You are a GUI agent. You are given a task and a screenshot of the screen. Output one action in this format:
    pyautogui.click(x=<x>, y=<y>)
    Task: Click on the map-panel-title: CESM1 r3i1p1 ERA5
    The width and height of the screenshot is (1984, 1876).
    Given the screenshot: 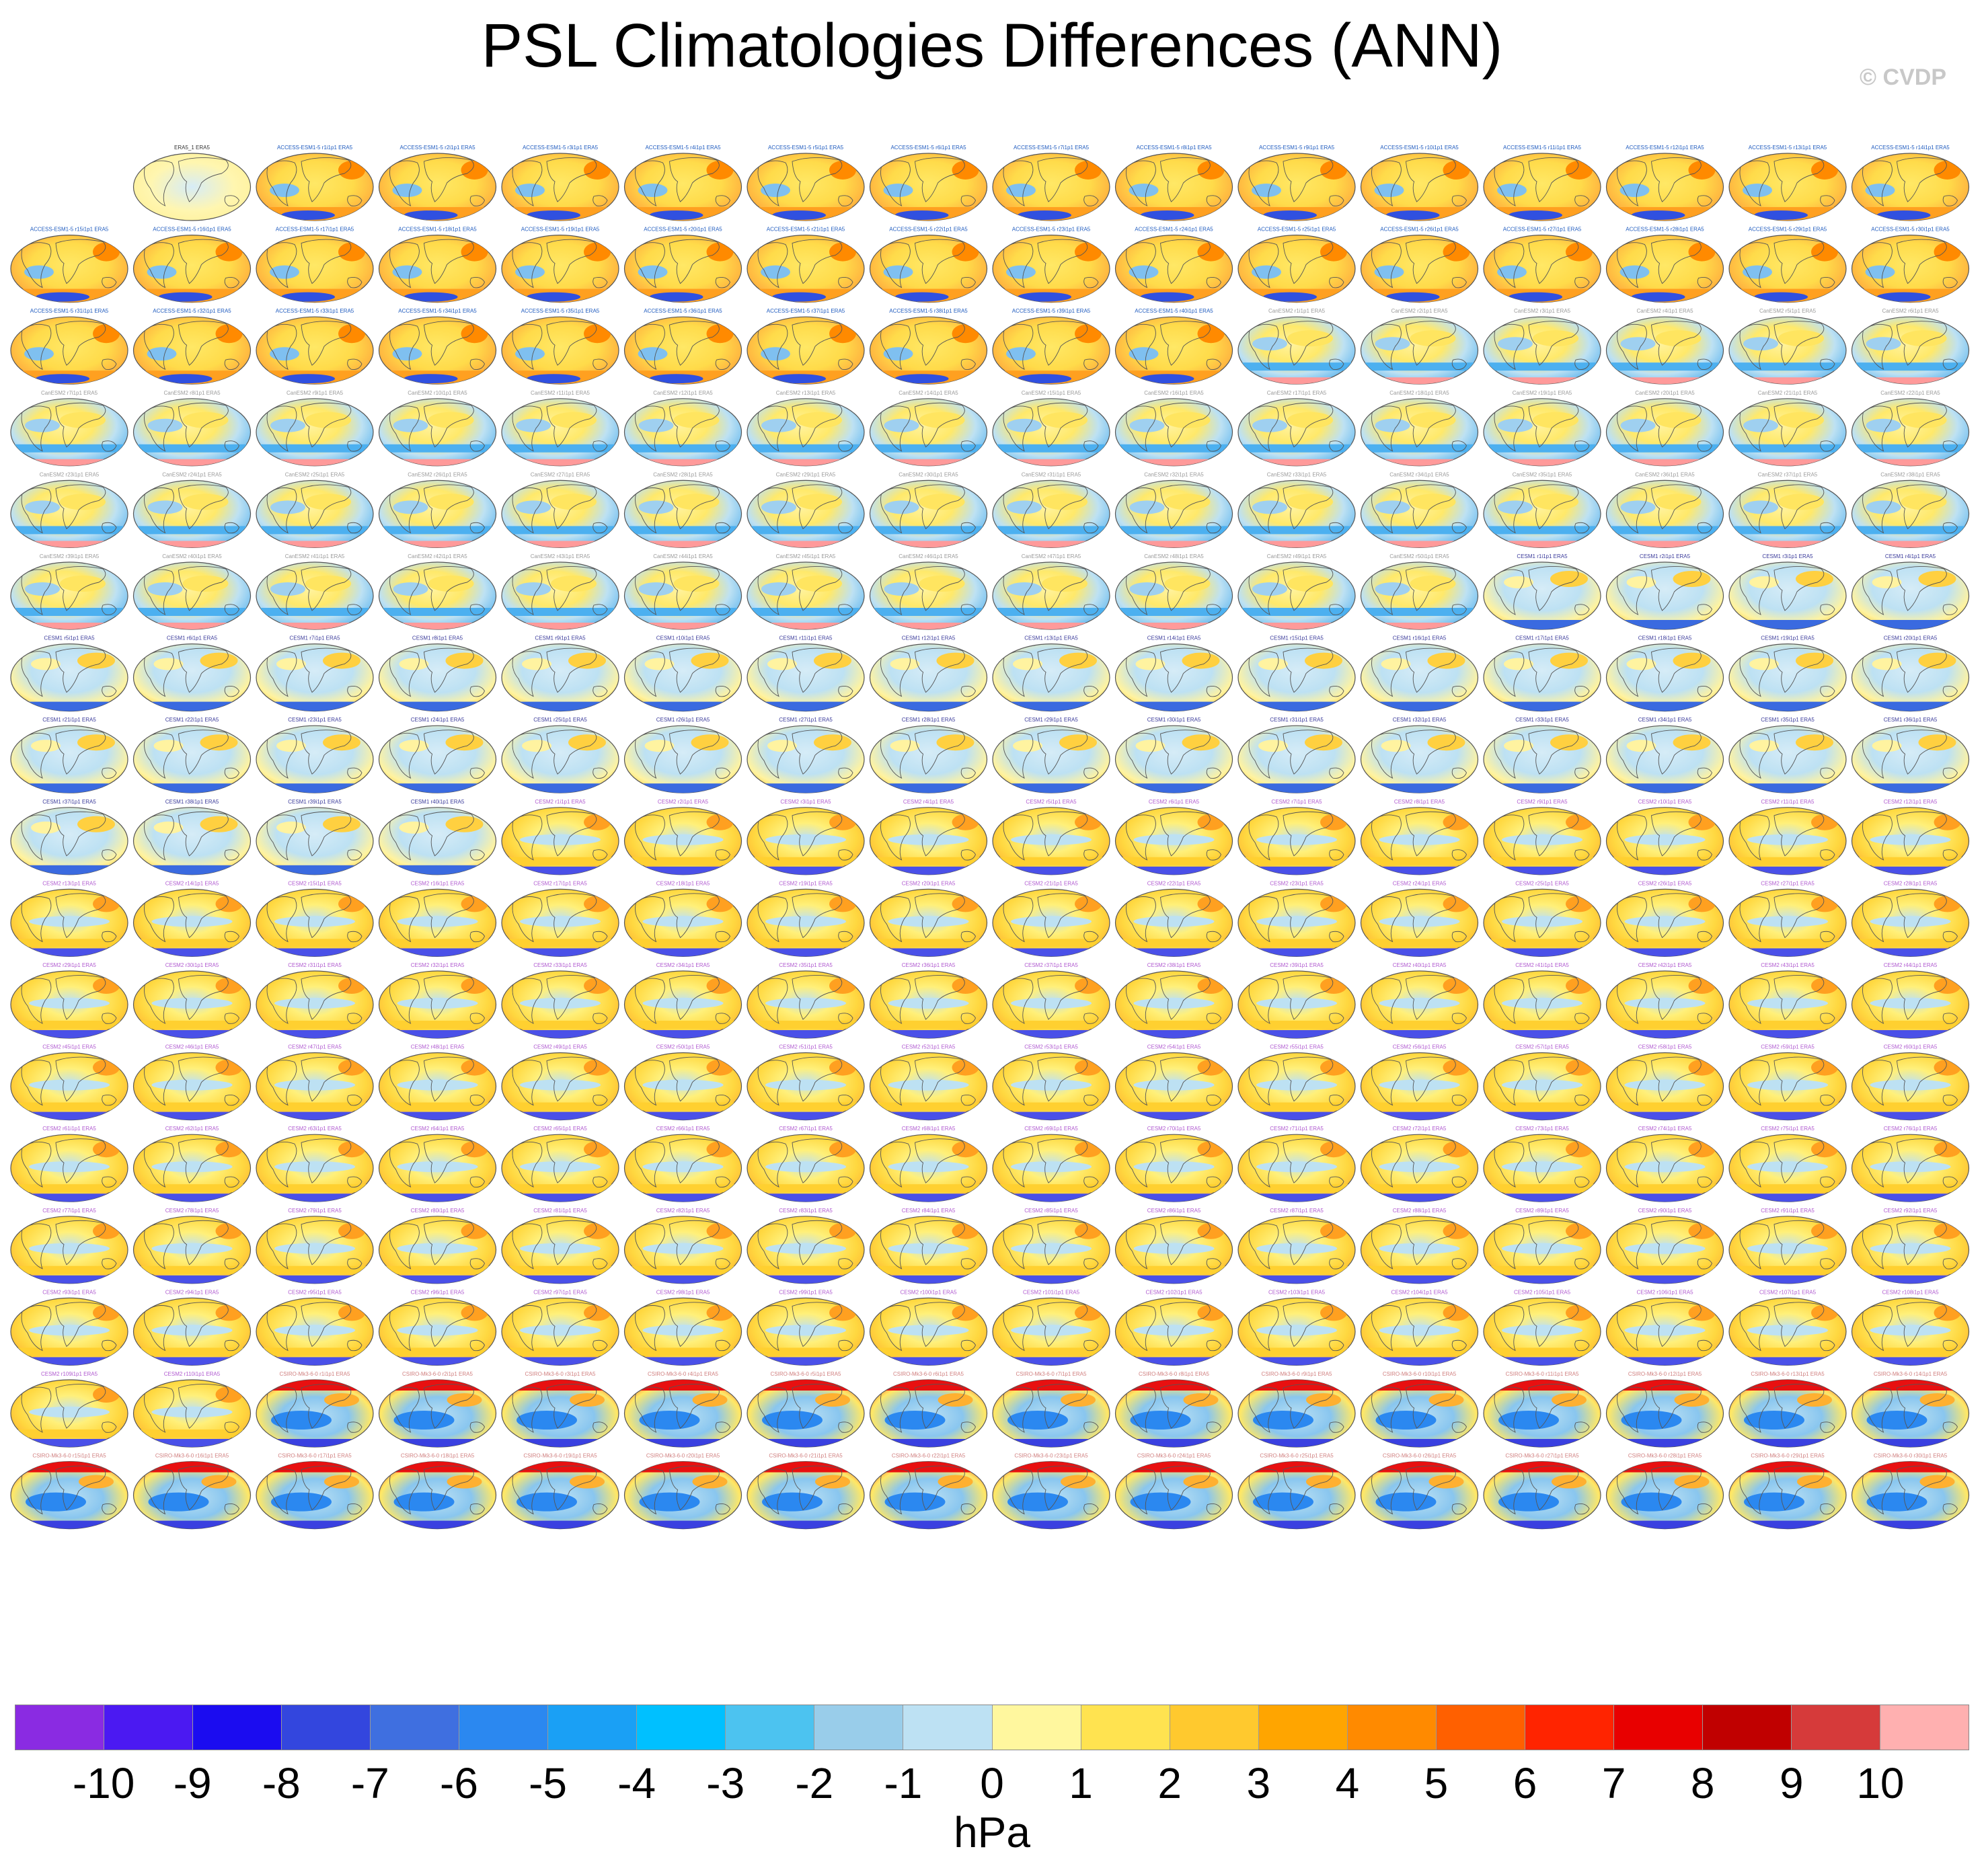 What is the action you would take?
    pyautogui.click(x=1788, y=556)
    